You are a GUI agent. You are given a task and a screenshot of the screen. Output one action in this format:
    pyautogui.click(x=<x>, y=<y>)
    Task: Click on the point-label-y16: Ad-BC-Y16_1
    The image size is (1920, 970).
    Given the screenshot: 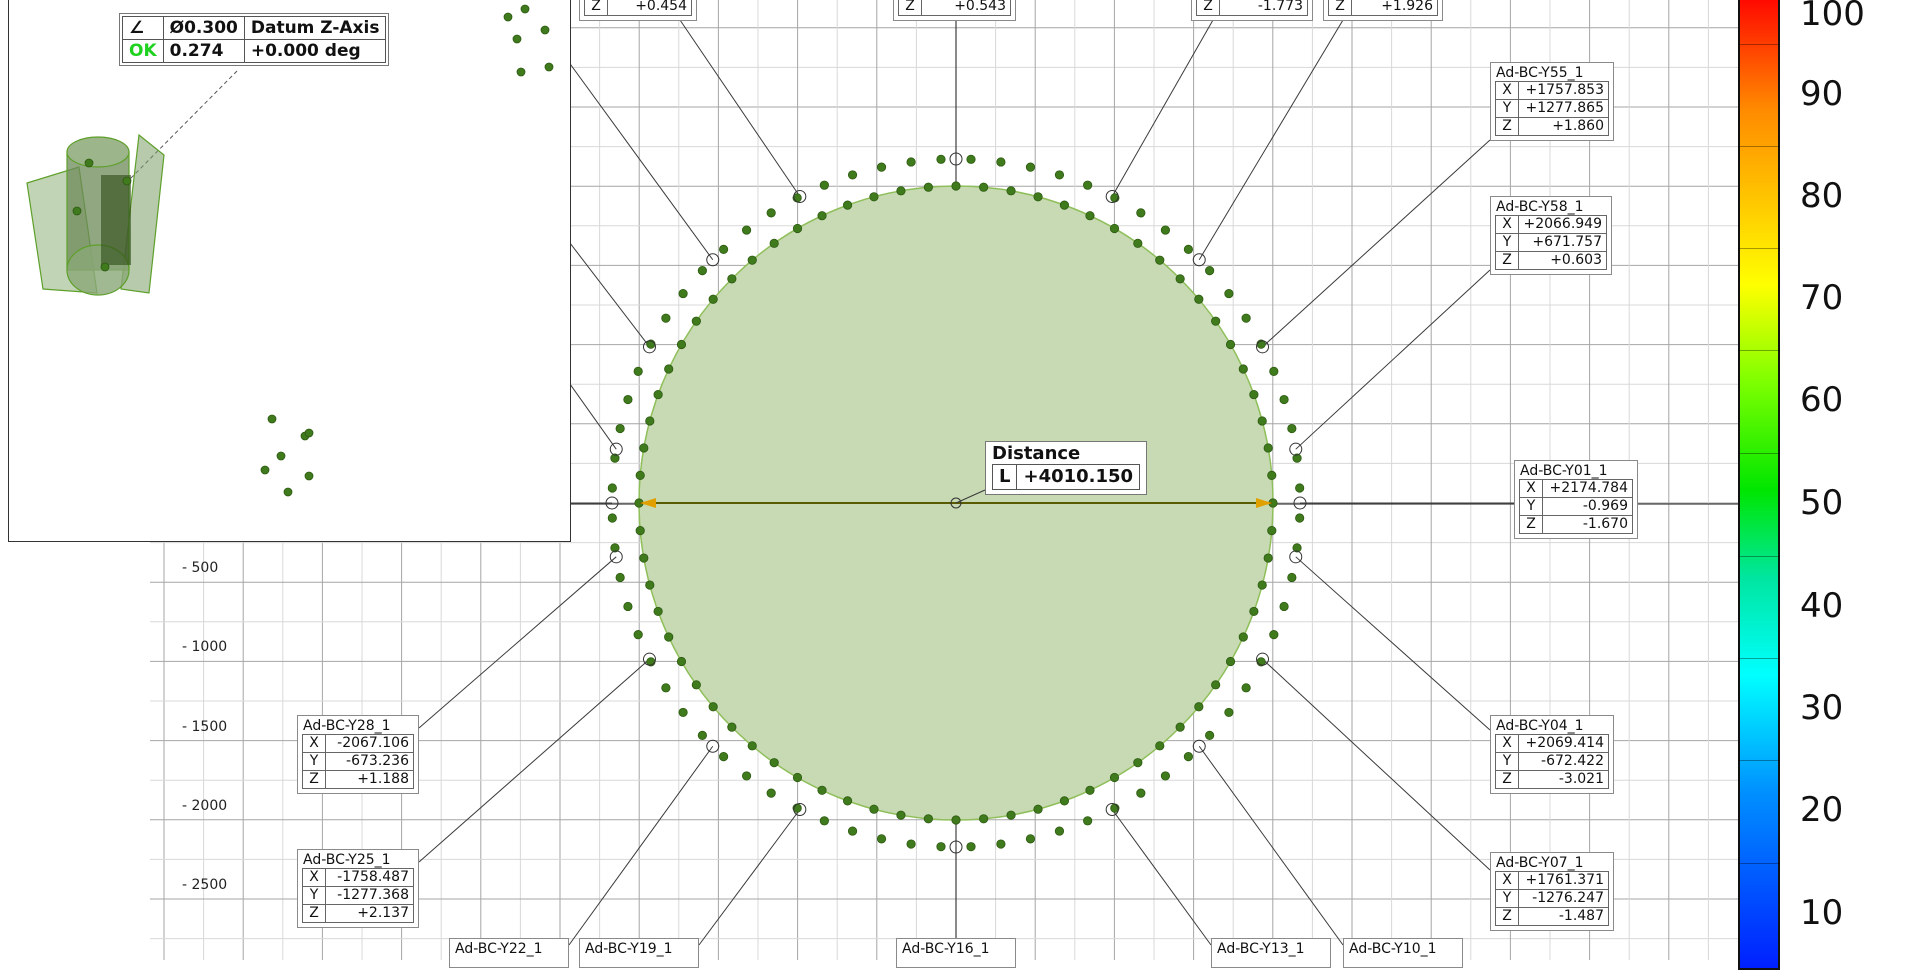 What is the action you would take?
    pyautogui.click(x=956, y=953)
    